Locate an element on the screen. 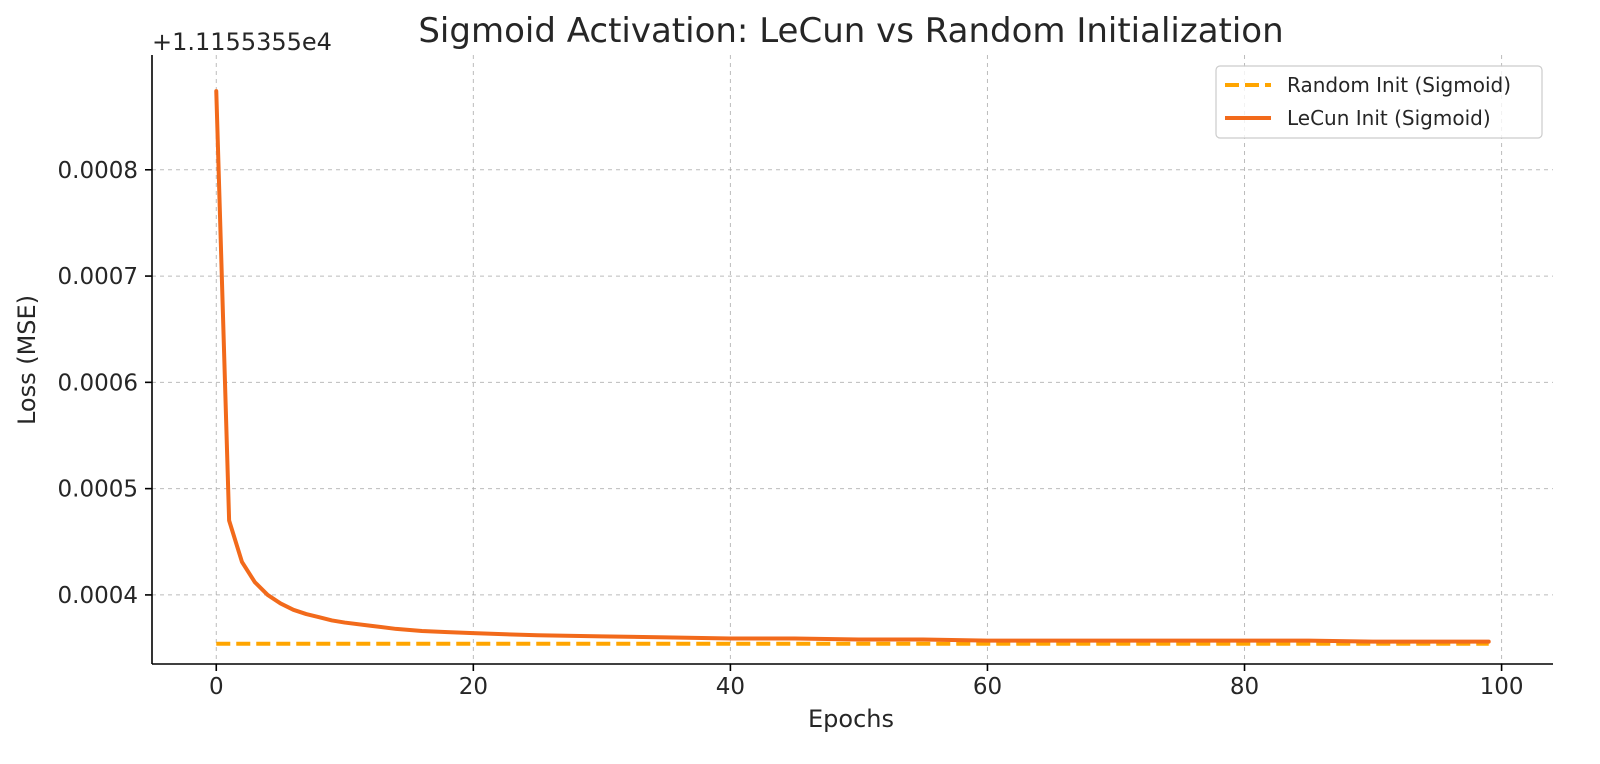 This screenshot has height=764, width=1600. x-tick-label: 20 is located at coordinates (473, 687).